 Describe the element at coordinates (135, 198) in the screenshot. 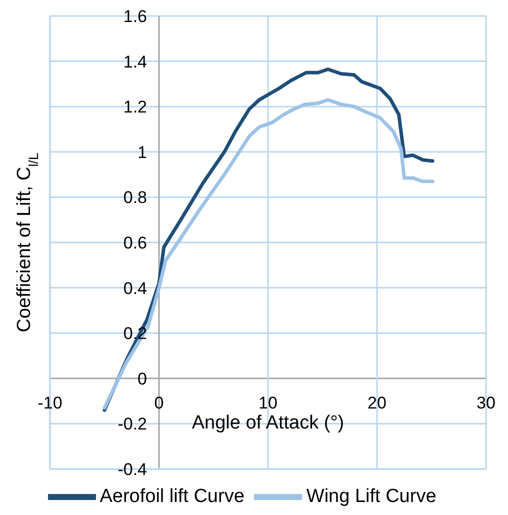

I see `y-tick-label: 0.8` at that location.